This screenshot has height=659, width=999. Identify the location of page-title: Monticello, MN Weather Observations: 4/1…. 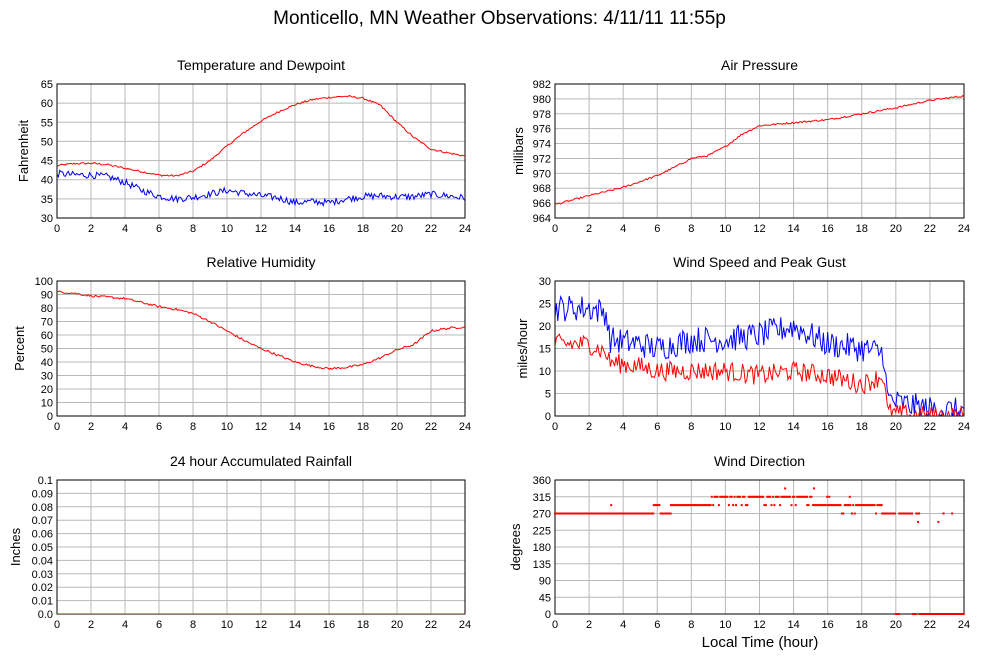
(499, 18).